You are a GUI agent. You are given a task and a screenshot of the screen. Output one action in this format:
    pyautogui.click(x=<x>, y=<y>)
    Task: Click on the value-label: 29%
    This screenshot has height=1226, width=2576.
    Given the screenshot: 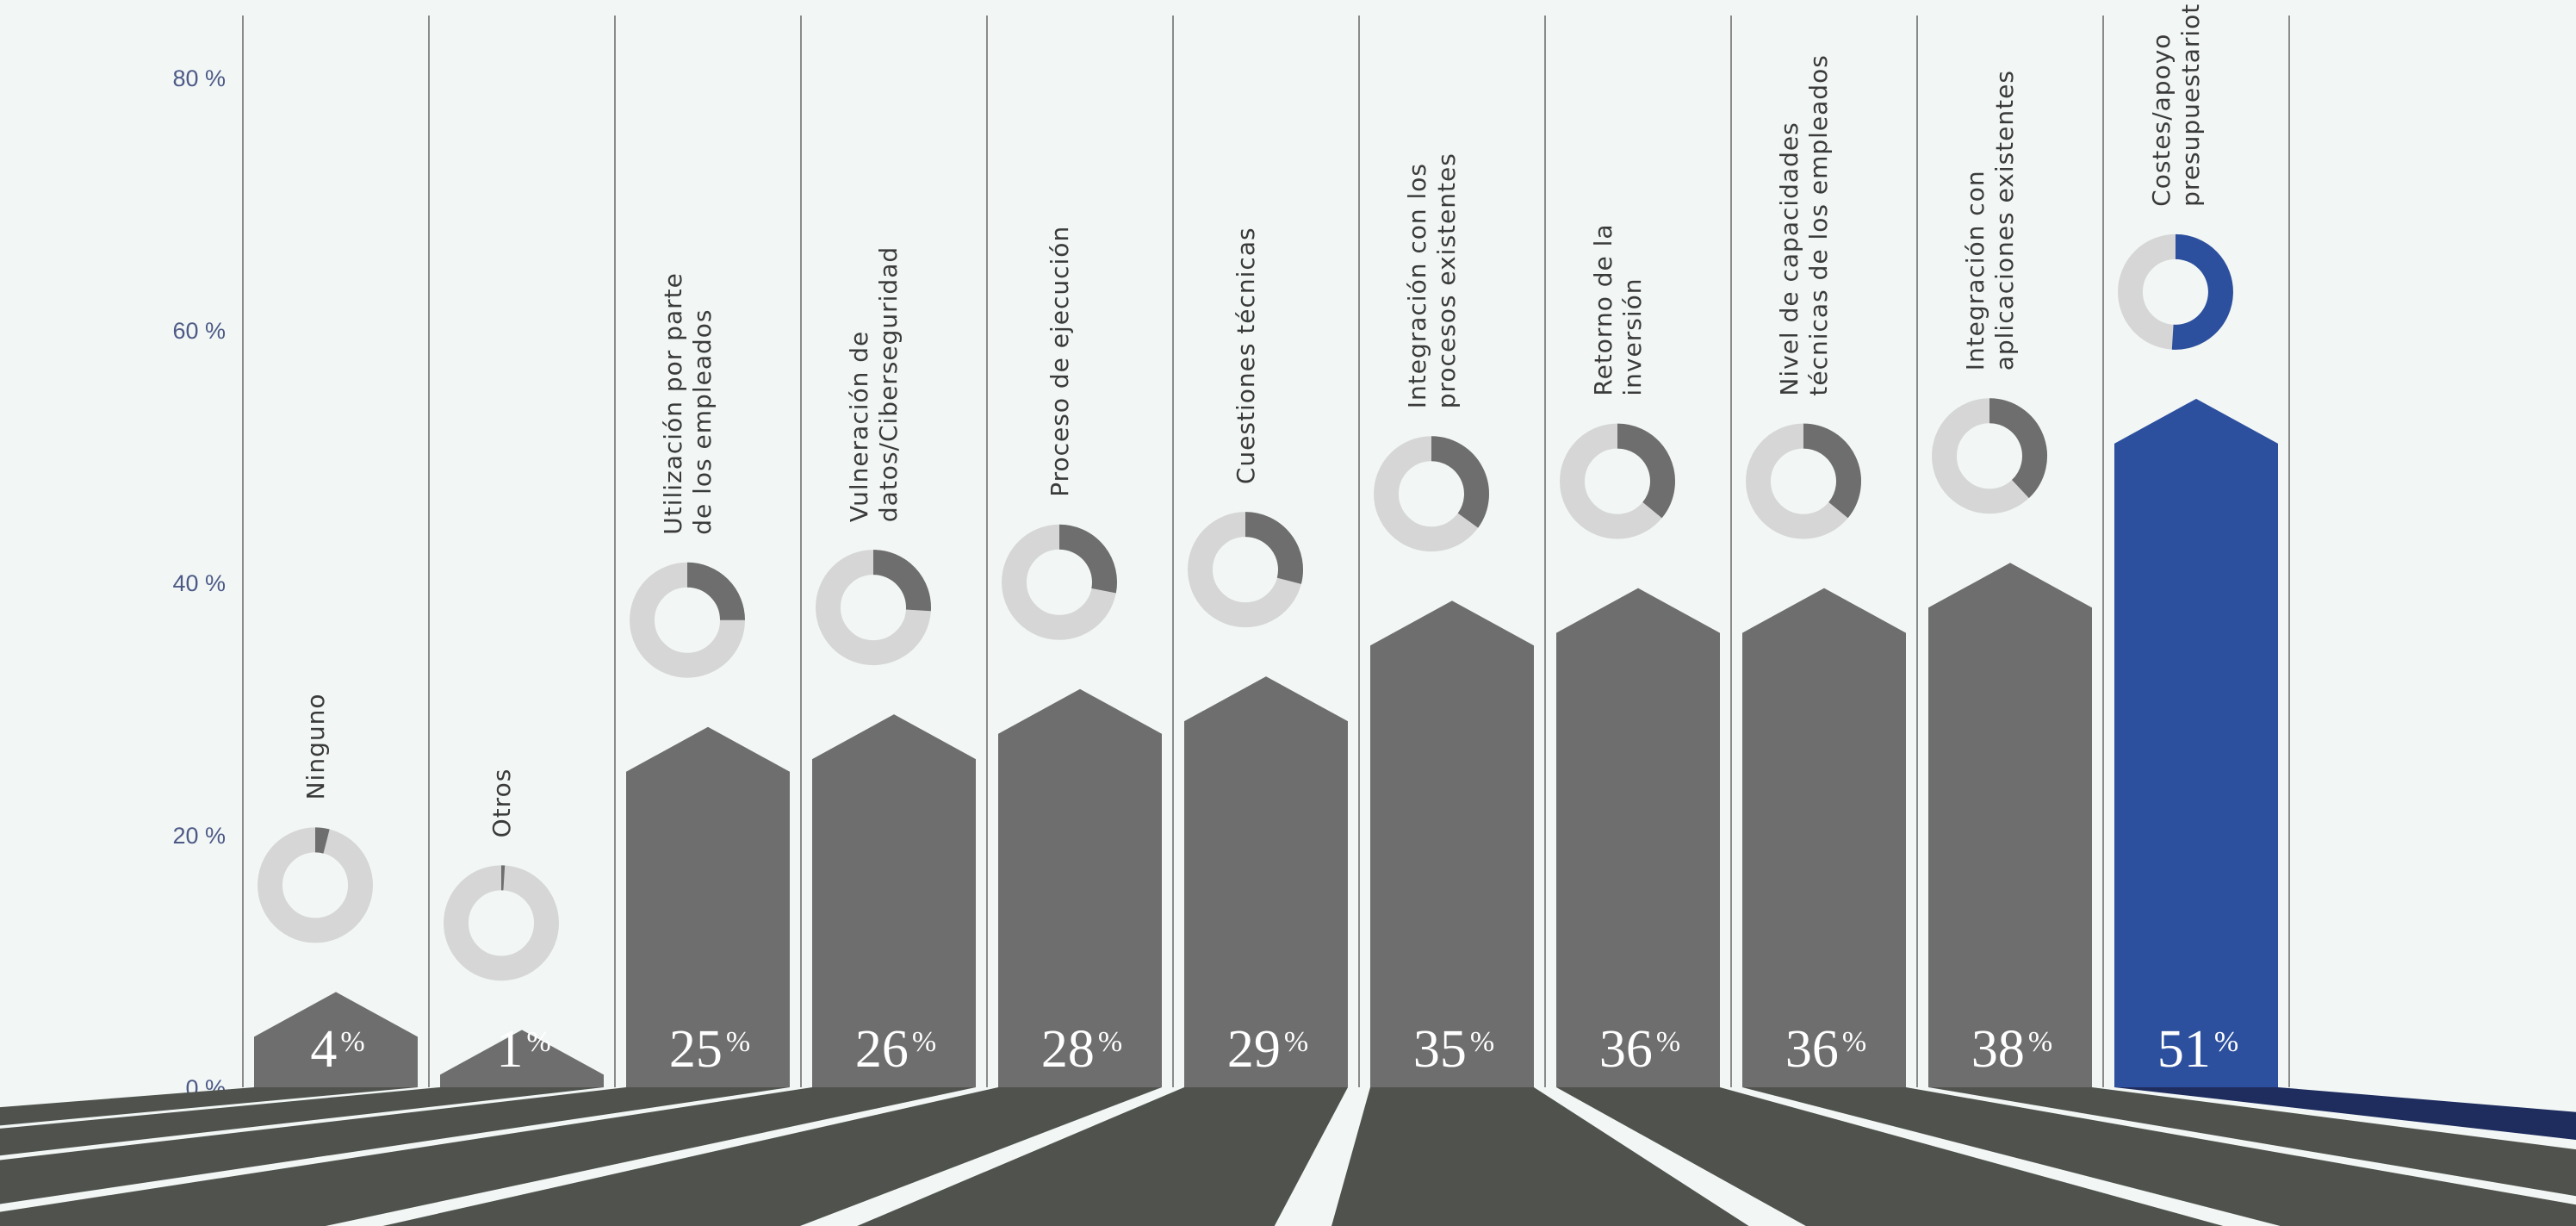 What is the action you would take?
    pyautogui.click(x=1267, y=1049)
    